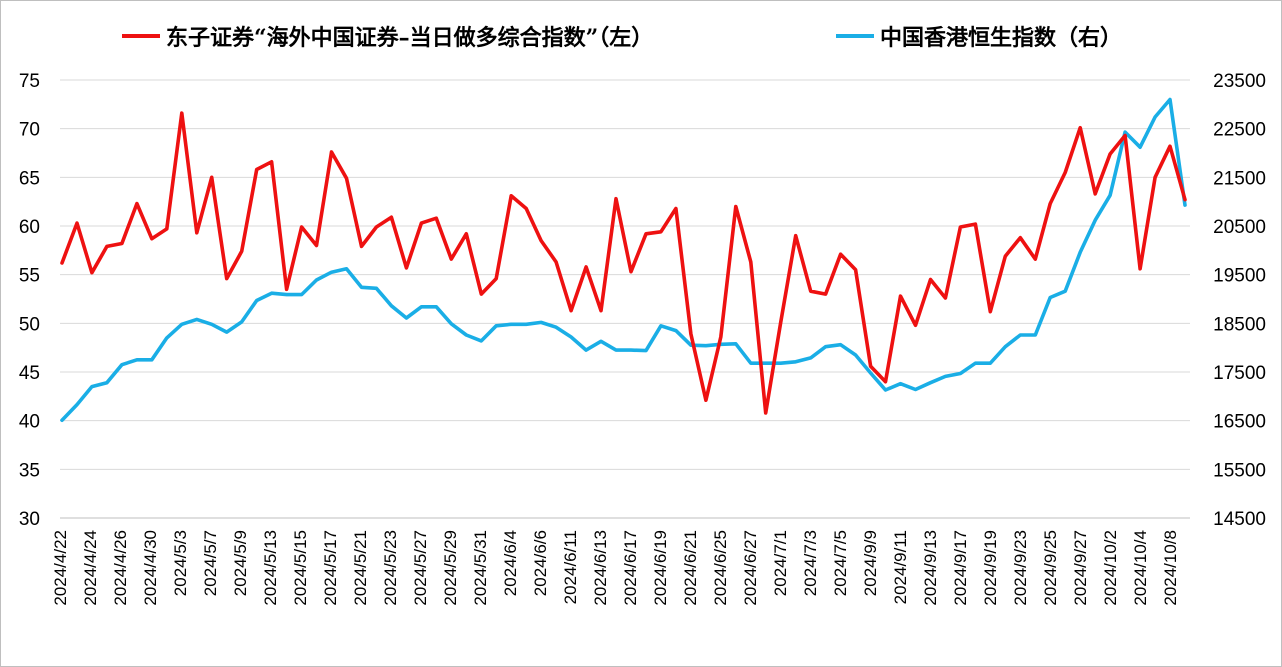 This screenshot has height=667, width=1282. Describe the element at coordinates (450, 568) in the screenshot. I see `x-tick-label: 2024/5/29` at that location.